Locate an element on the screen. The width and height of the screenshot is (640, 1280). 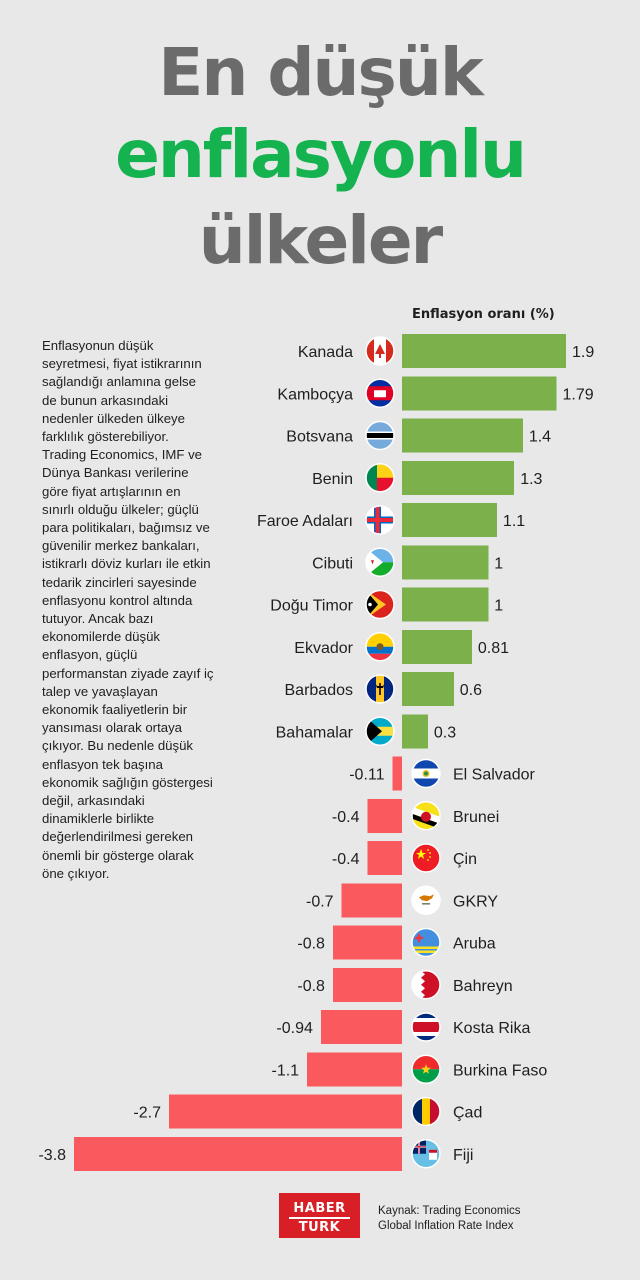
value-label-10: 0.3 is located at coordinates (445, 732).